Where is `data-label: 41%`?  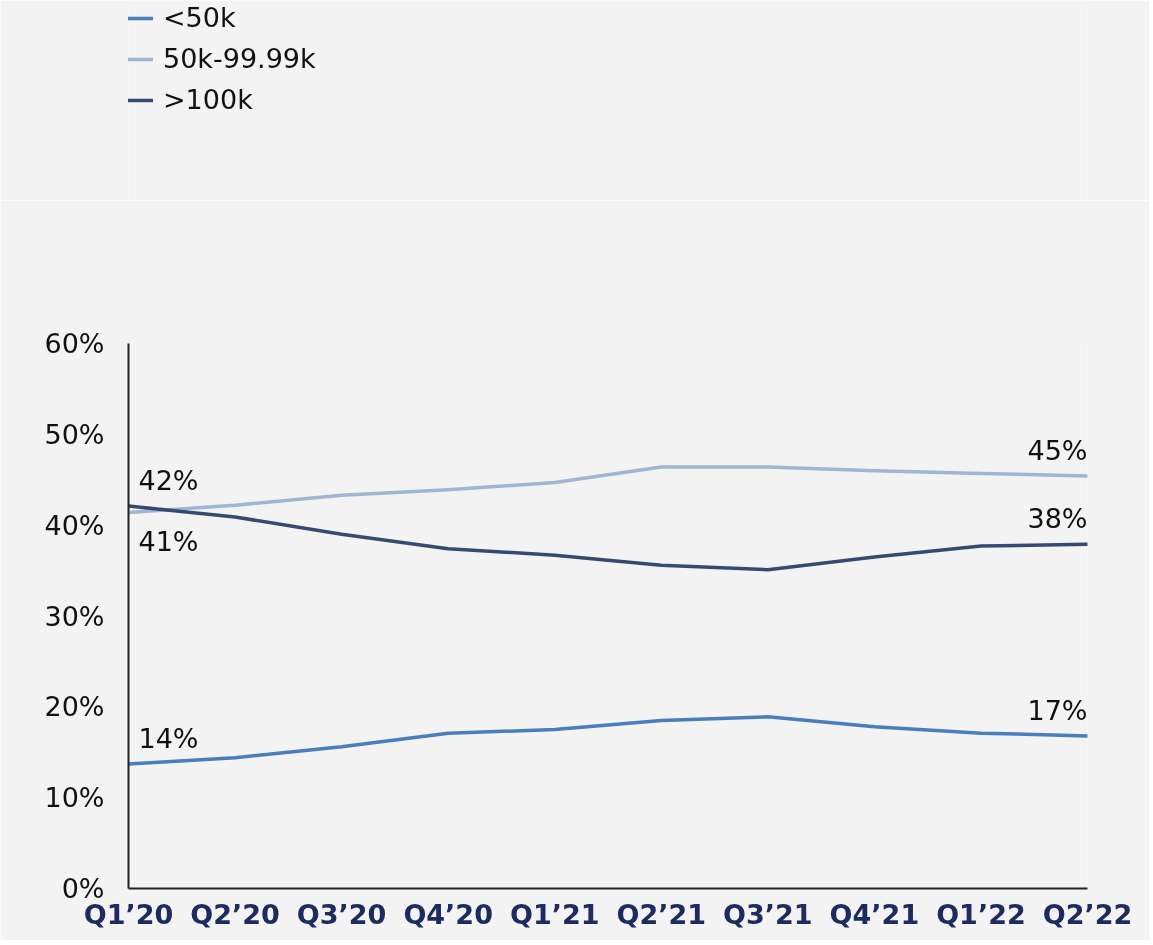 data-label: 41% is located at coordinates (168, 542).